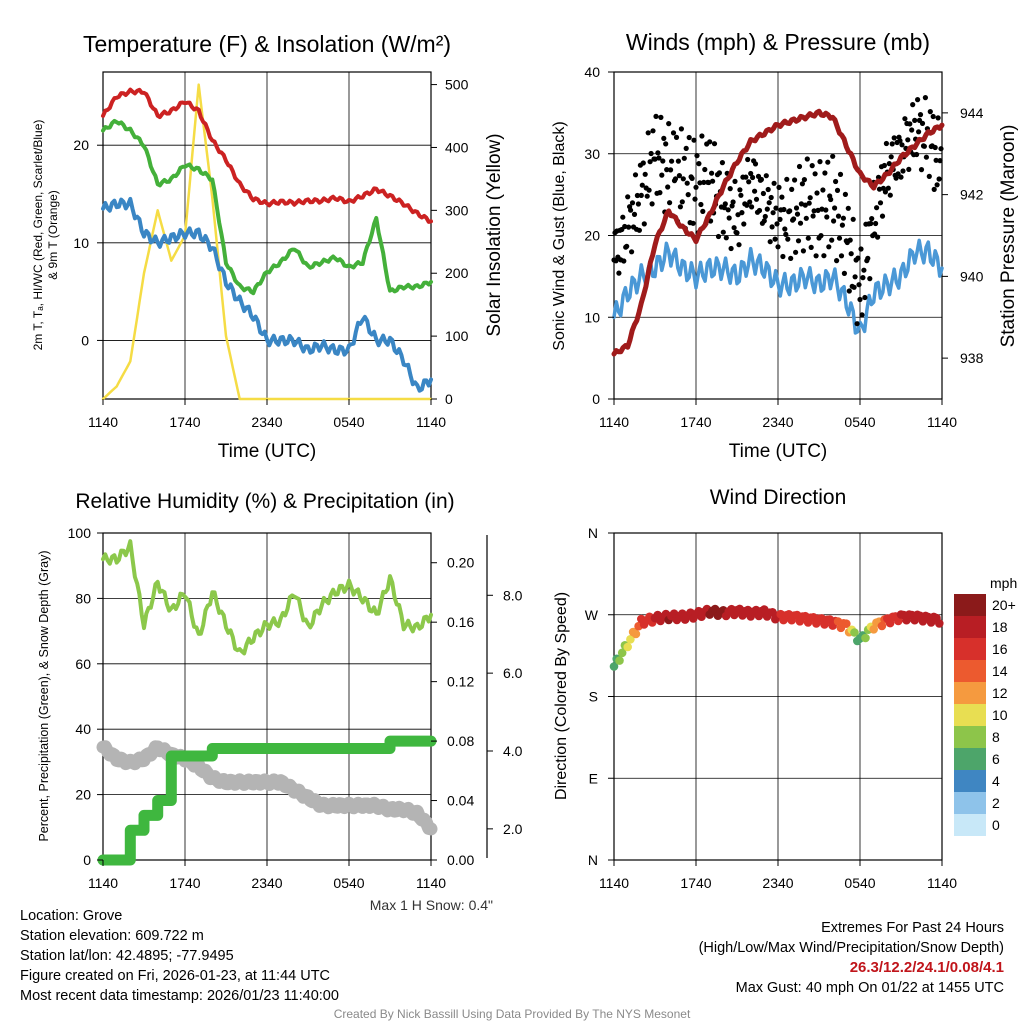  What do you see at coordinates (559, 235) in the screenshot?
I see `winds-ylabel-left: Sonic Wind & Gust (Blue, Black)` at bounding box center [559, 235].